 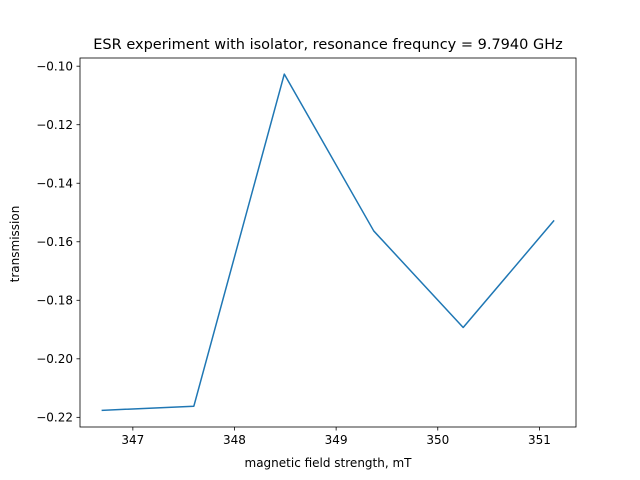 What do you see at coordinates (54, 66) in the screenshot?
I see `y-tick-label: −0.10` at bounding box center [54, 66].